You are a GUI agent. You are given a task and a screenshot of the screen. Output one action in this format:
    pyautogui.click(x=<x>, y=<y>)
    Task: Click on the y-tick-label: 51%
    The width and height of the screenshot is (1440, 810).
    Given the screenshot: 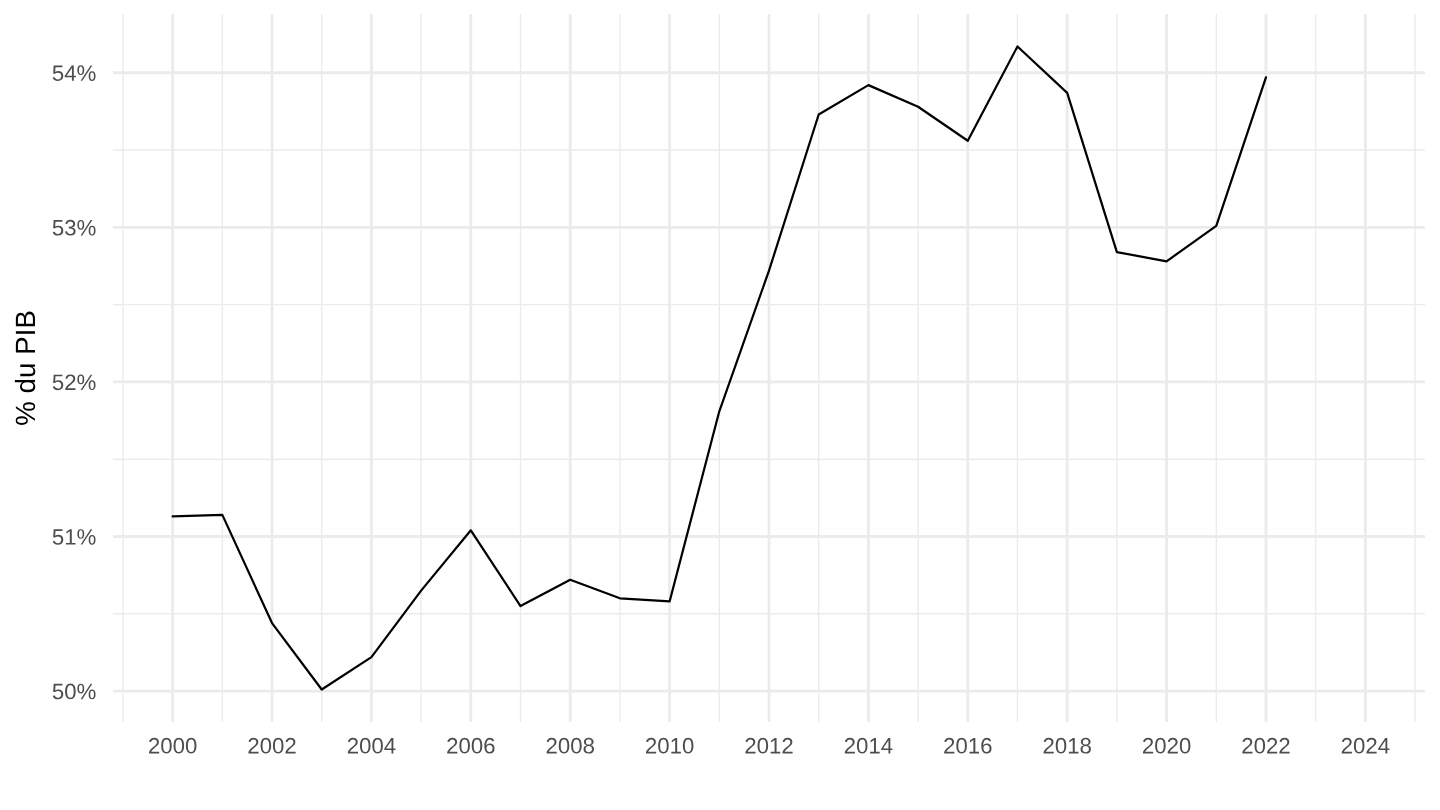 What is the action you would take?
    pyautogui.click(x=74, y=537)
    